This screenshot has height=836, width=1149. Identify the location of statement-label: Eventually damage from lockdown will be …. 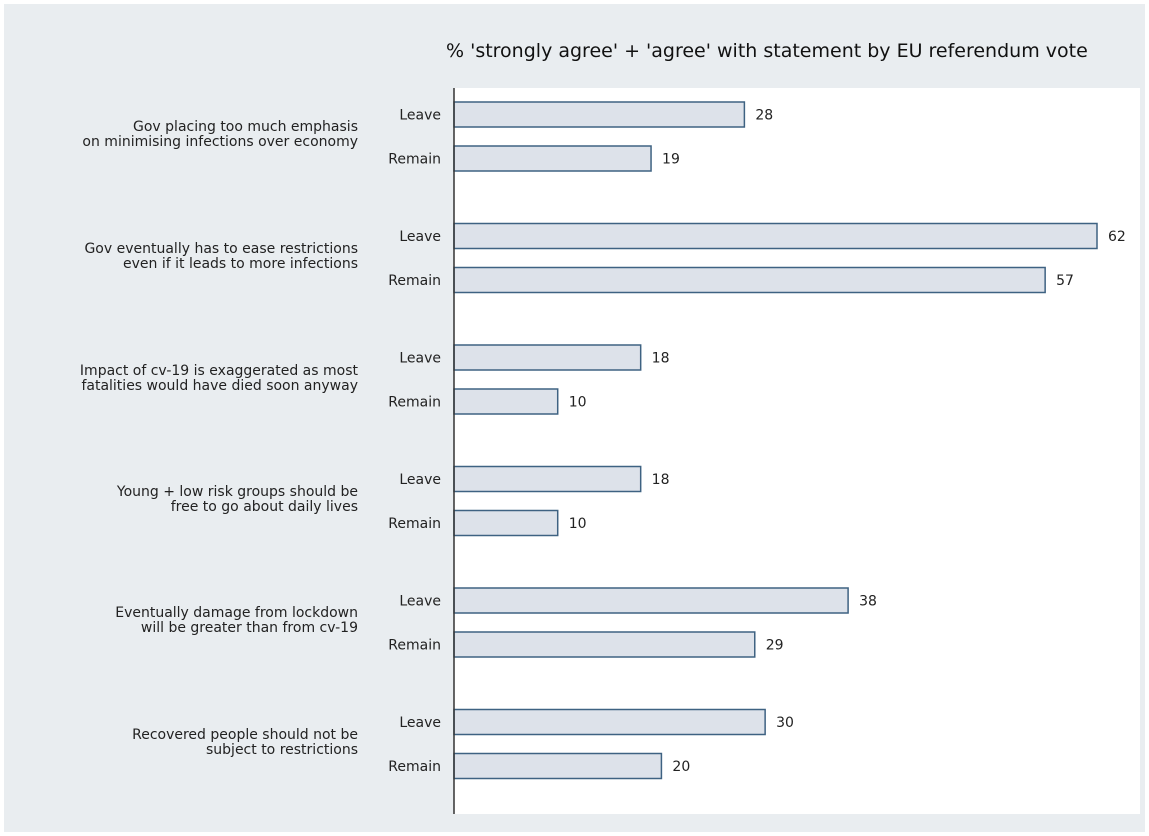
(193, 621).